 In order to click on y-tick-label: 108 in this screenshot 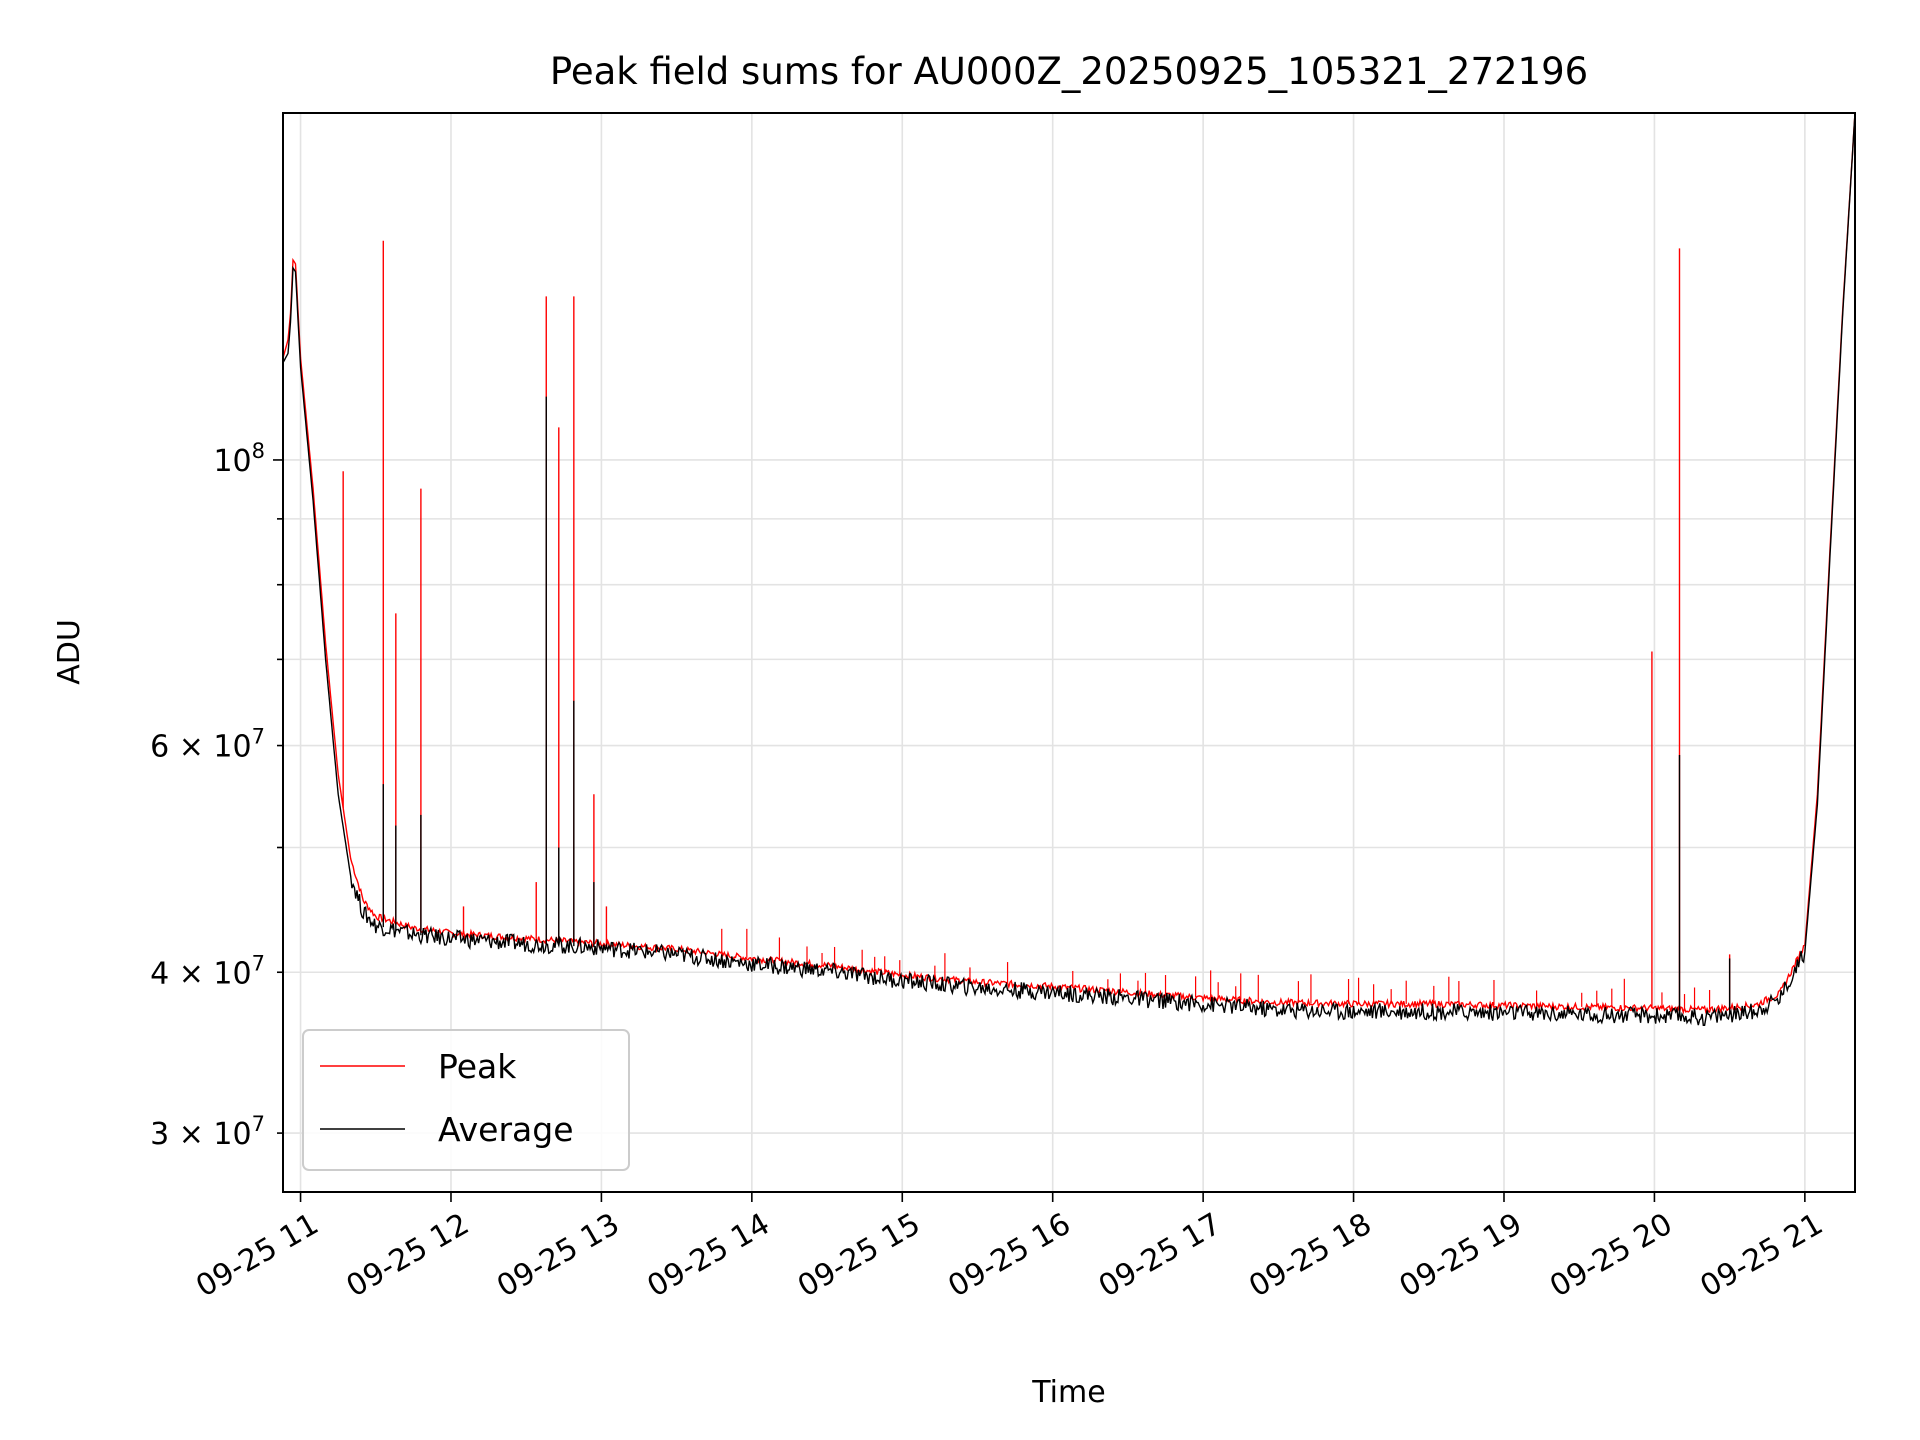, I will do `click(239, 459)`.